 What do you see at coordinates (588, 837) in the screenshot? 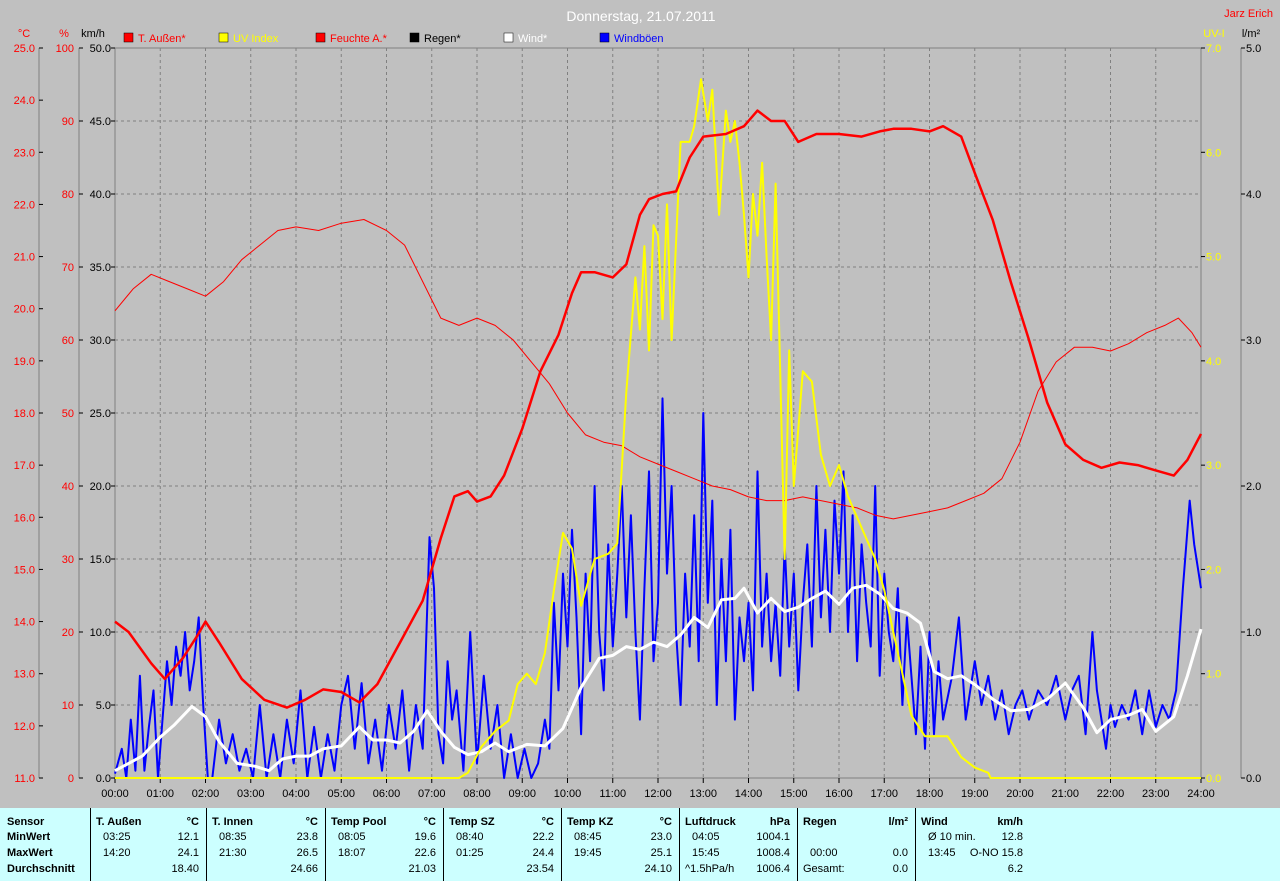
I see `stats-min-time: 08:45` at bounding box center [588, 837].